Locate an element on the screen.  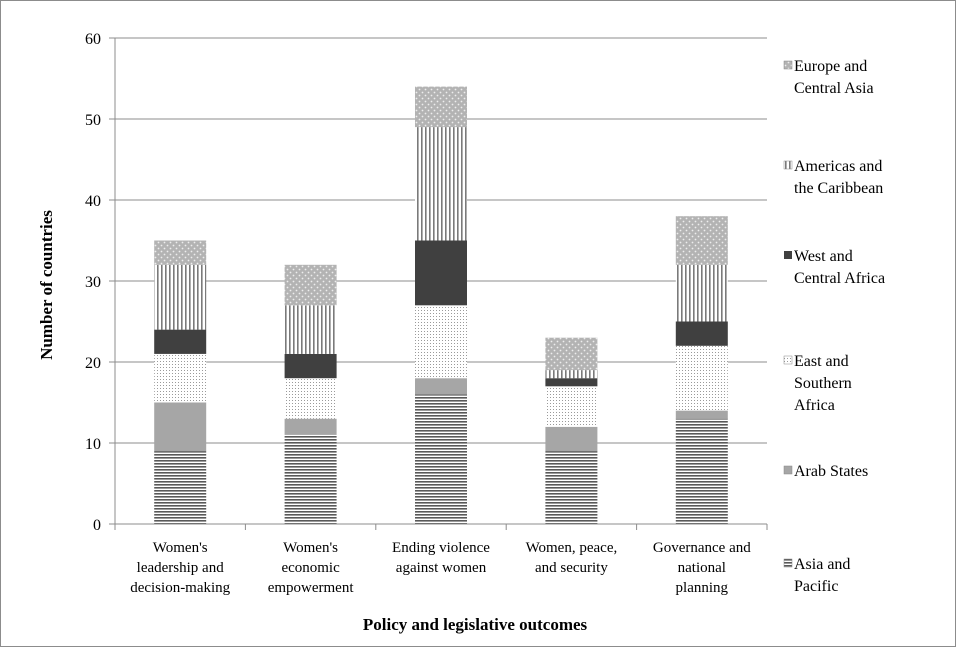
y-tick-label: 60 is located at coordinates (93, 39).